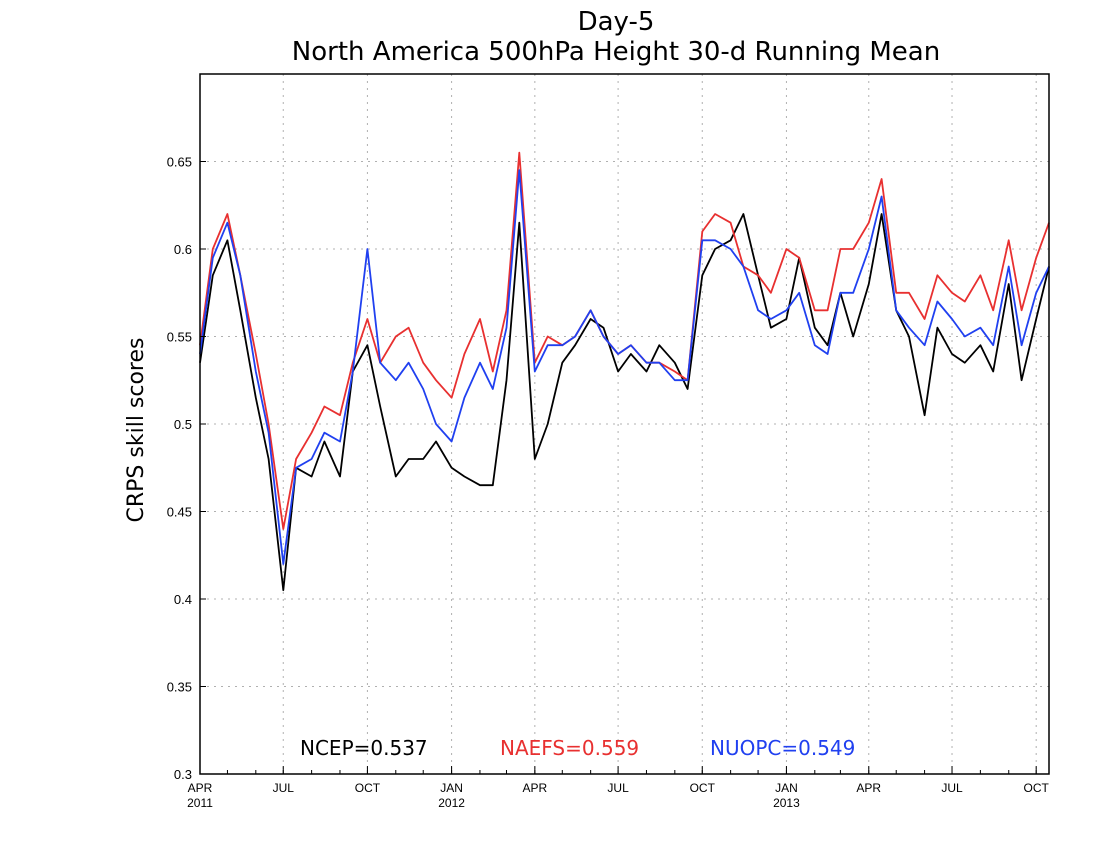 This screenshot has width=1100, height=850. Describe the element at coordinates (186, 468) in the screenshot. I see `y-axis-ticks: 0.3 0.35 0.4 0.45 0.5 0.55 0.6 0.65` at that location.